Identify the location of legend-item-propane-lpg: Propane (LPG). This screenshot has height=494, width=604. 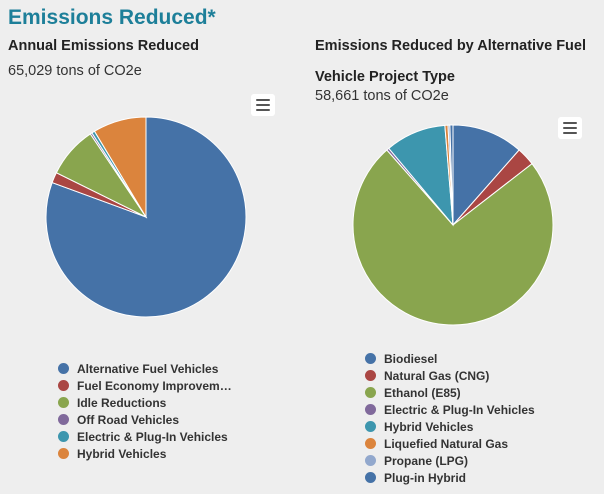
(450, 460).